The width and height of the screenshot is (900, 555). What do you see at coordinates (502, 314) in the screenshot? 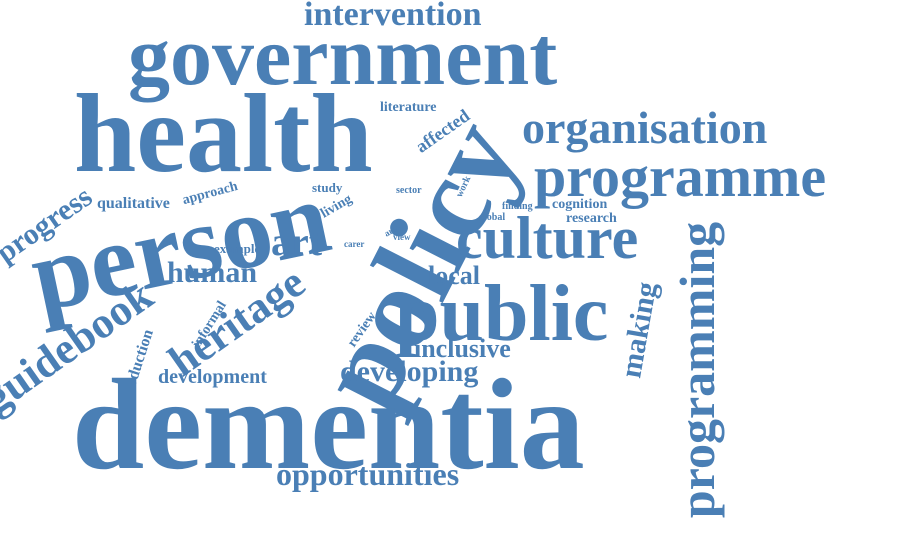
I see `word-public: public` at bounding box center [502, 314].